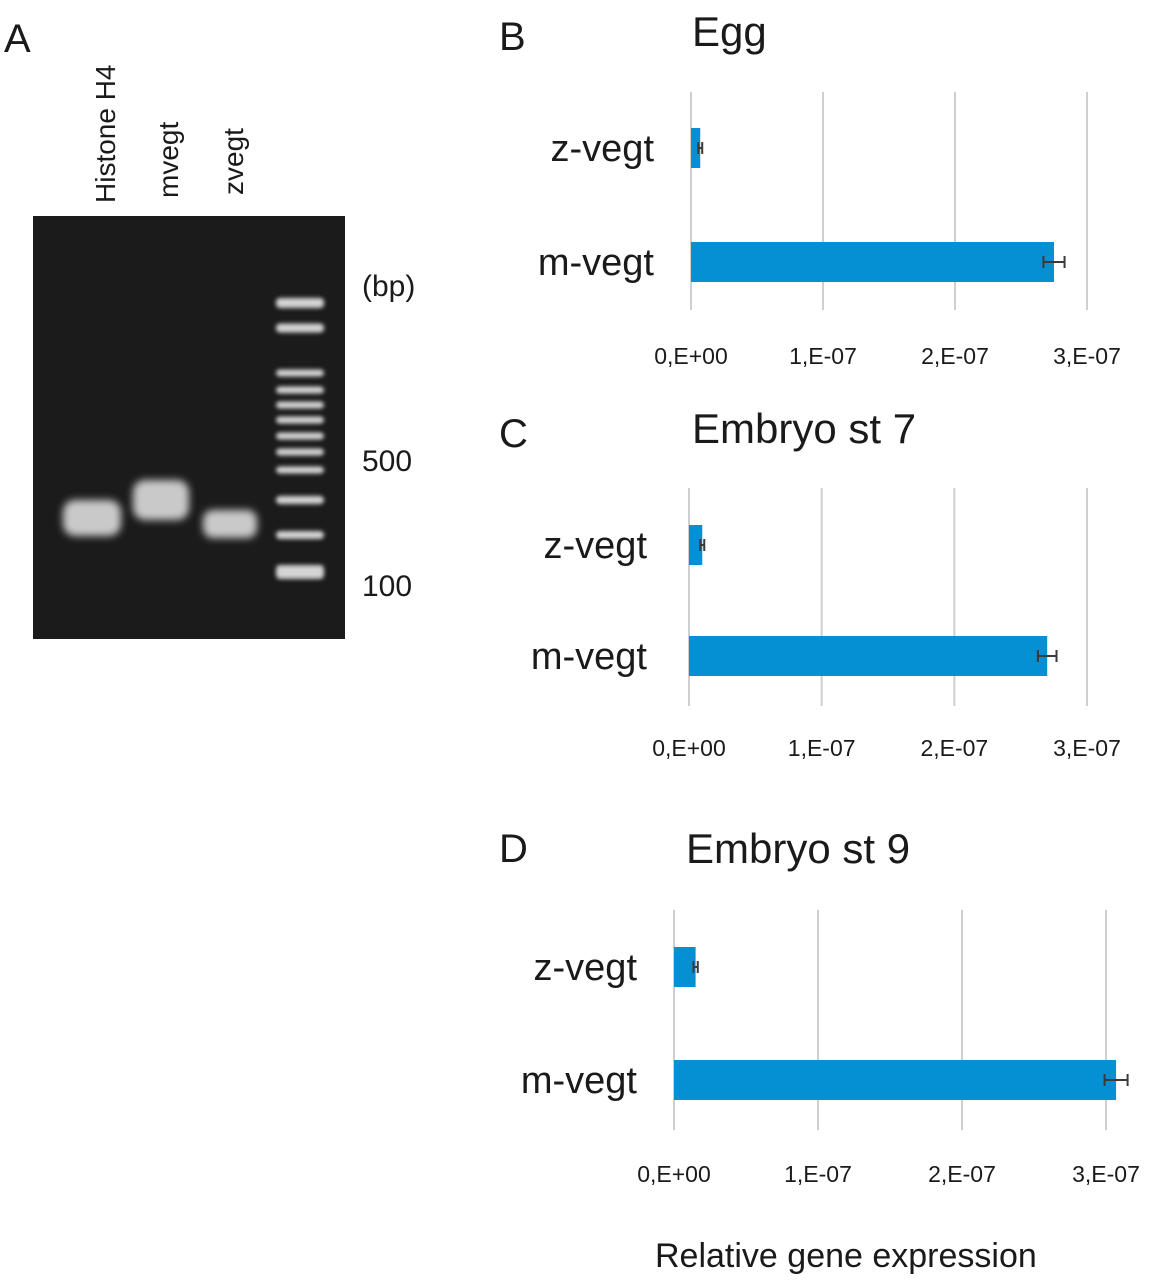 This screenshot has height=1280, width=1152. Describe the element at coordinates (846, 1256) in the screenshot. I see `x-axis-title: Relative gene expression` at that location.